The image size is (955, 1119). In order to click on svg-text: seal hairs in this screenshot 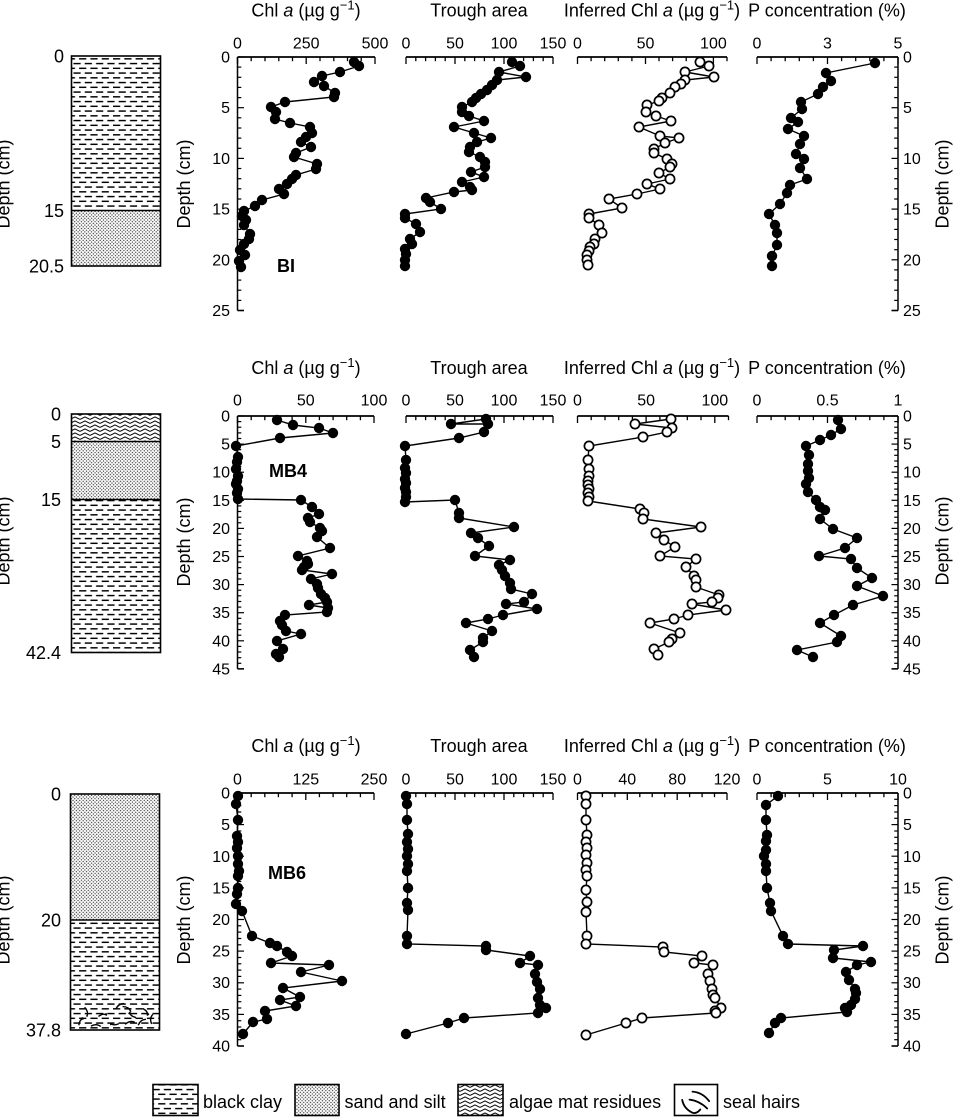, I will do `click(761, 1102)`.